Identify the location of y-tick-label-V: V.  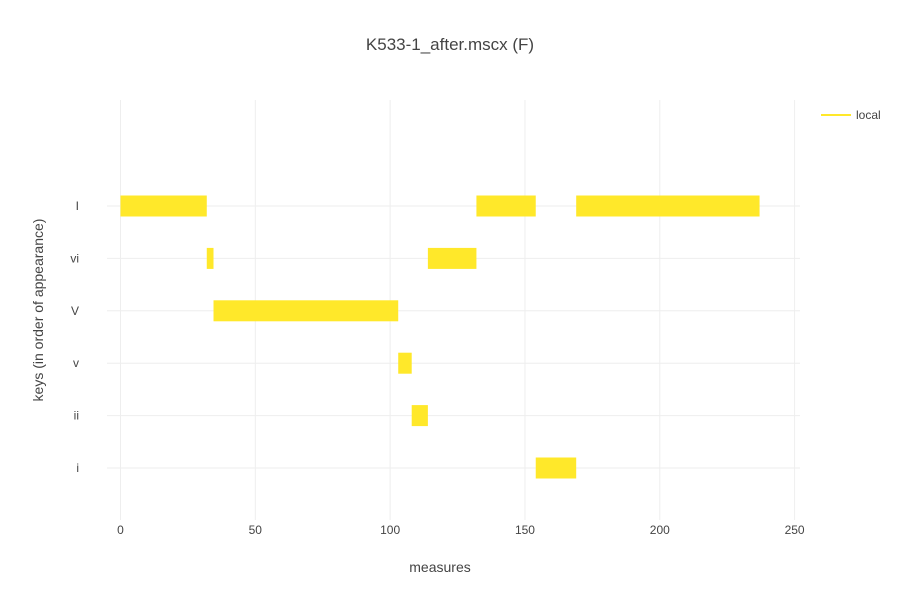
(75, 311).